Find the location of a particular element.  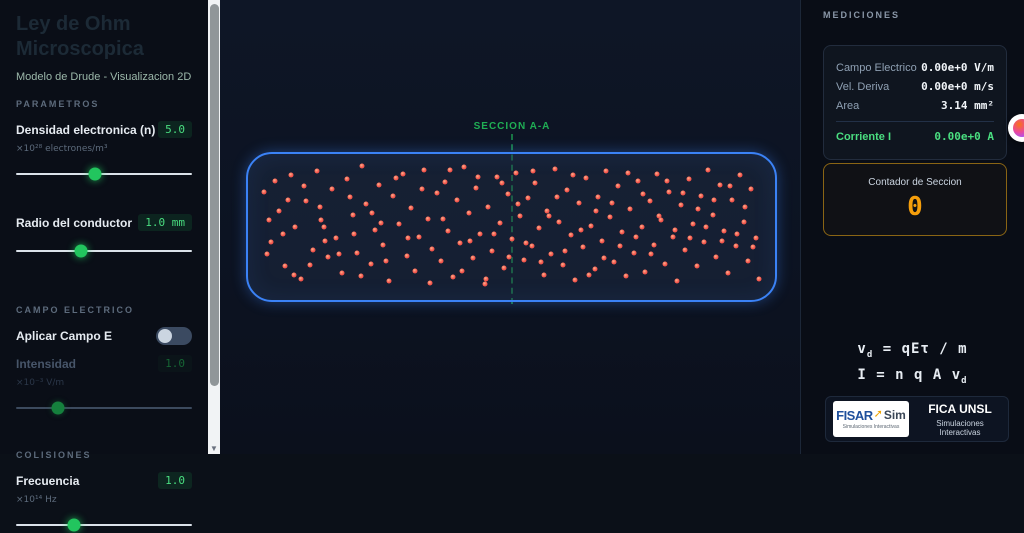

section-counter-value: 0 is located at coordinates (915, 207).